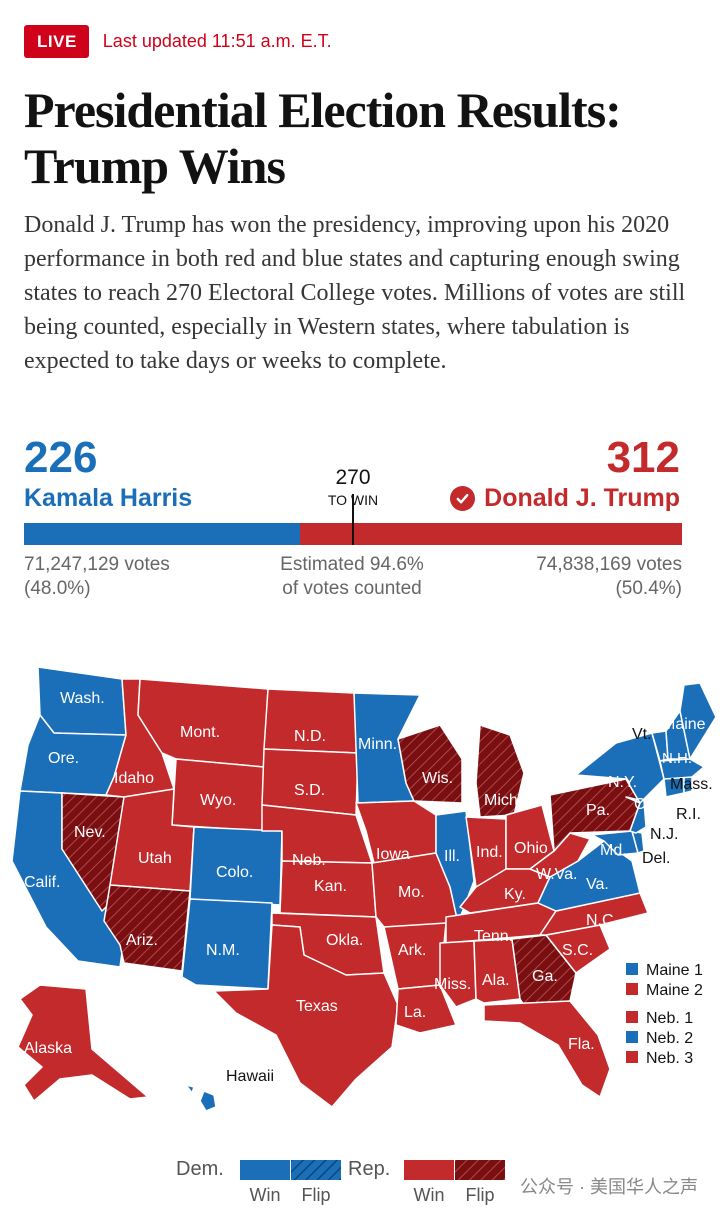 This screenshot has height=1213, width=720. What do you see at coordinates (310, 736) in the screenshot?
I see `svg-text: N.D.` at bounding box center [310, 736].